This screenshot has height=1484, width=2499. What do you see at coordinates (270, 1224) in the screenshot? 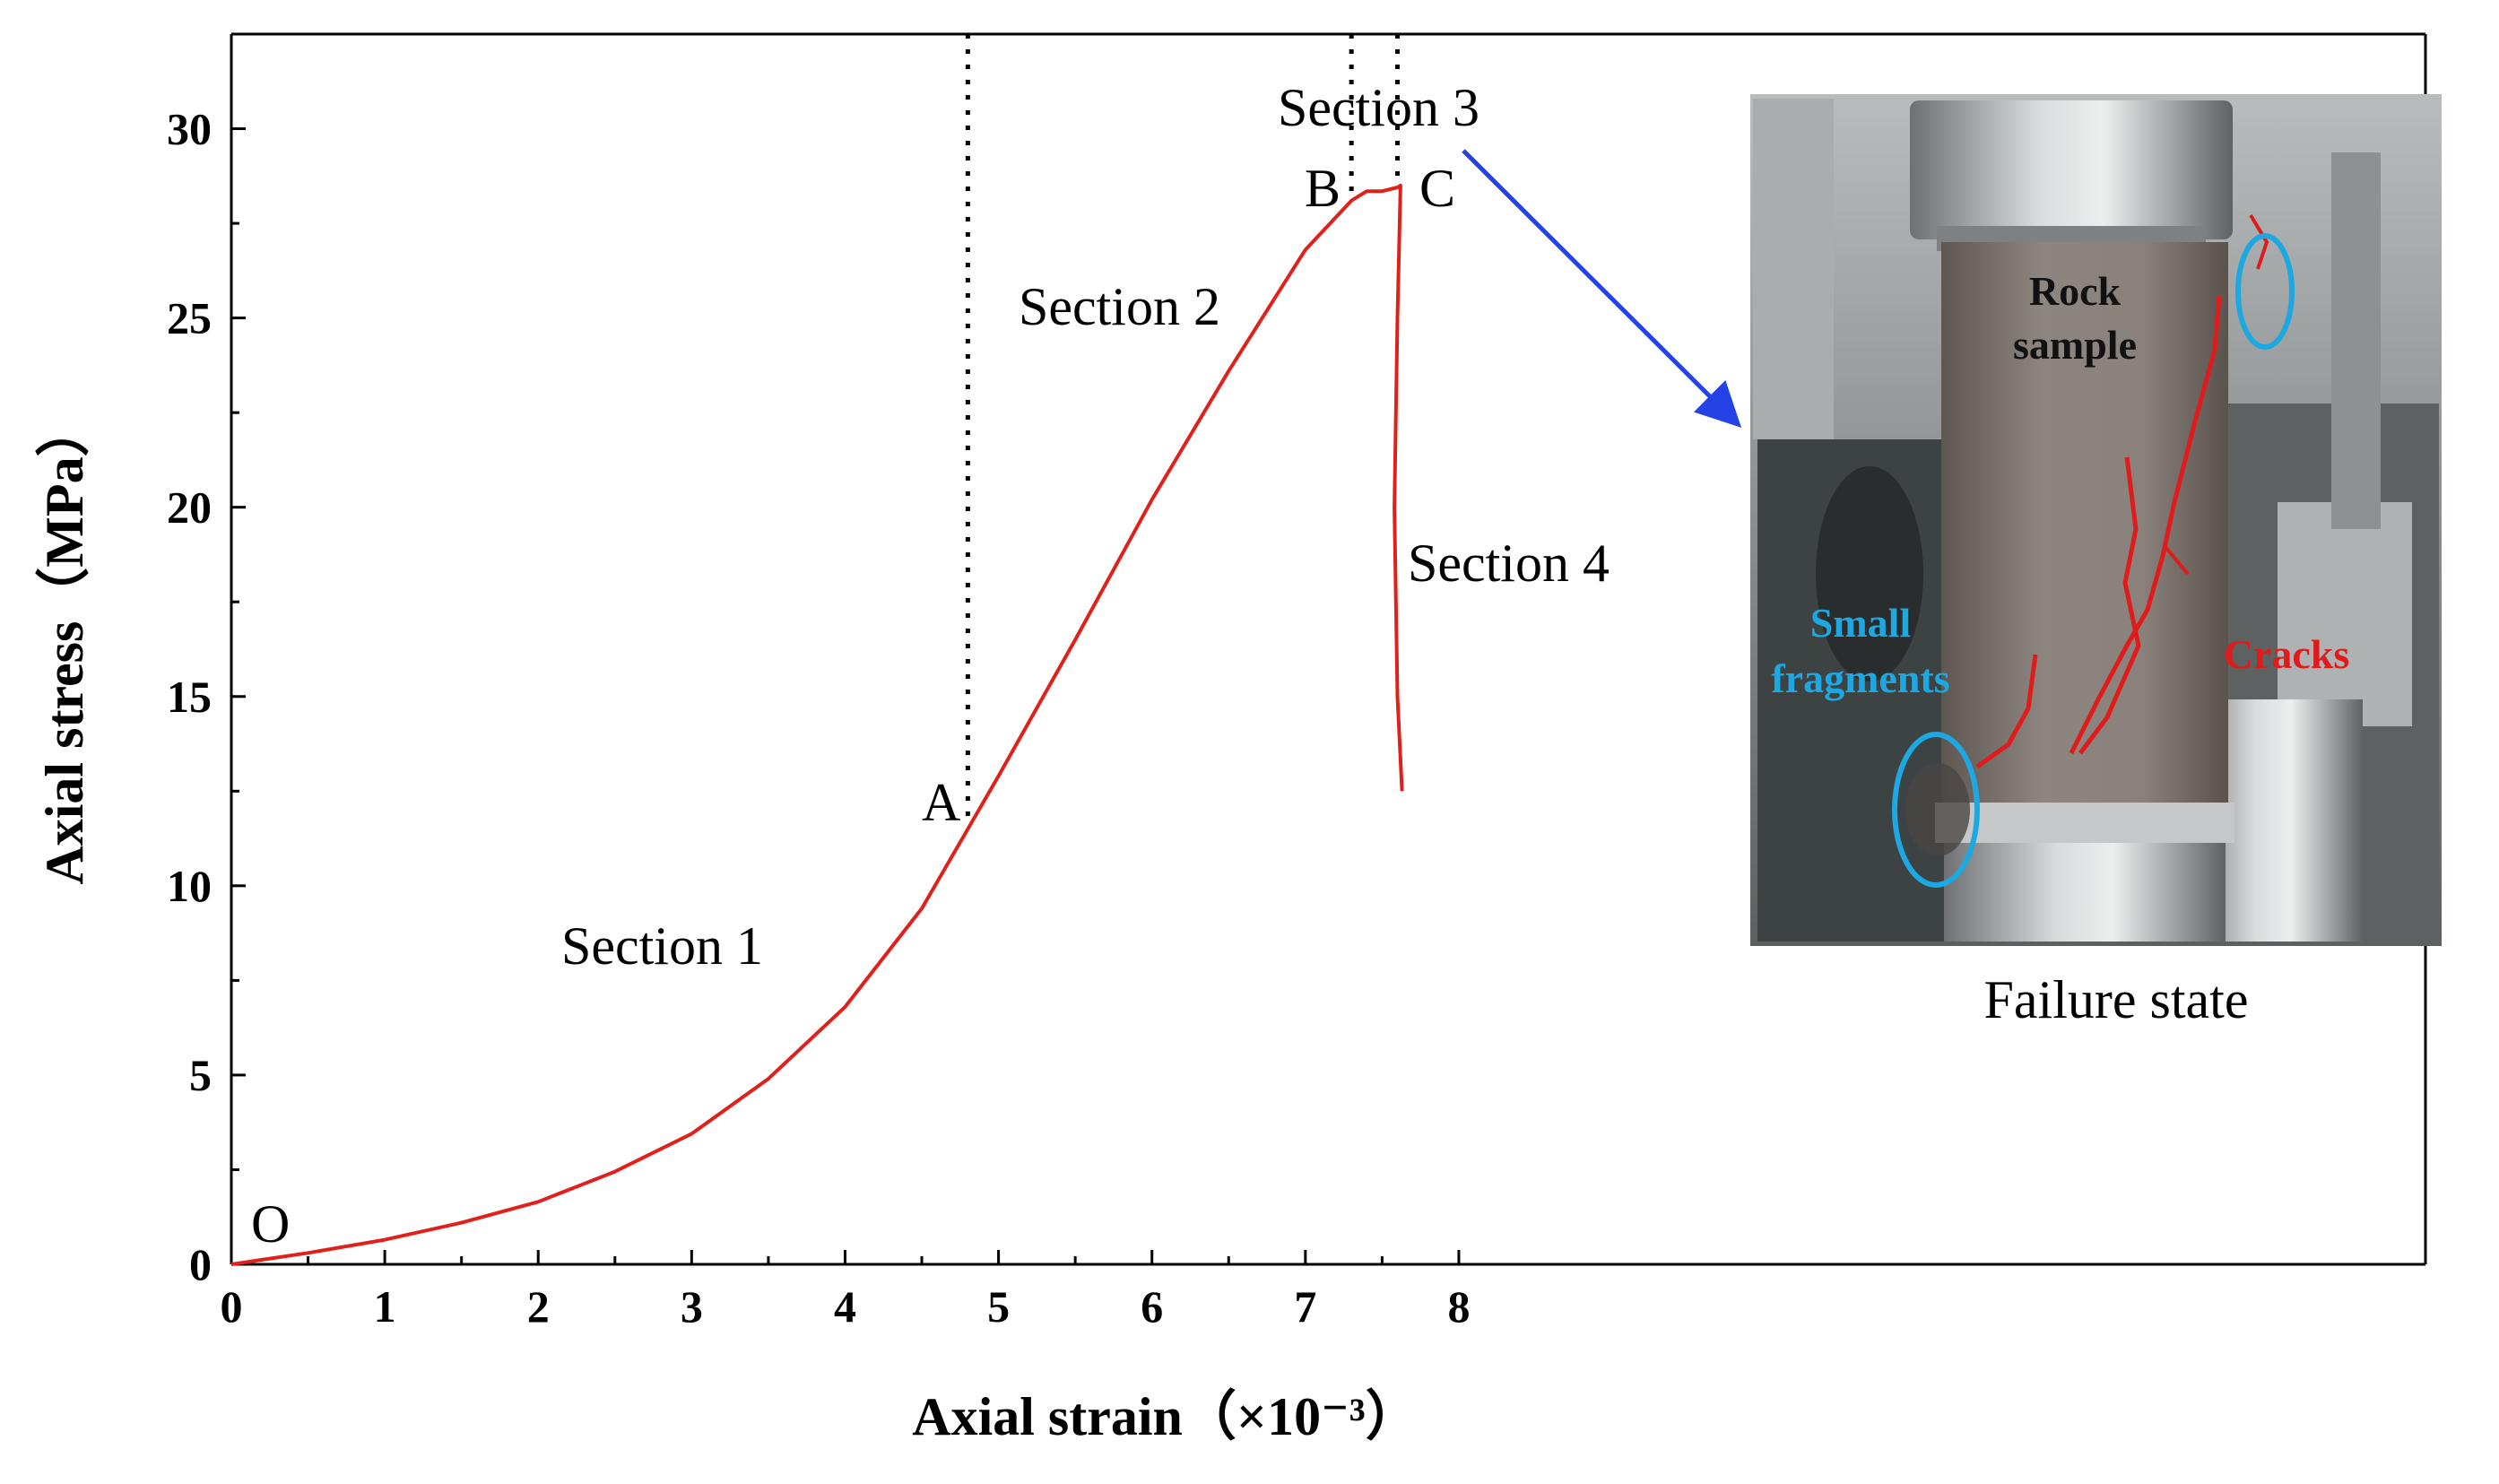
I see `origin-label: O` at bounding box center [270, 1224].